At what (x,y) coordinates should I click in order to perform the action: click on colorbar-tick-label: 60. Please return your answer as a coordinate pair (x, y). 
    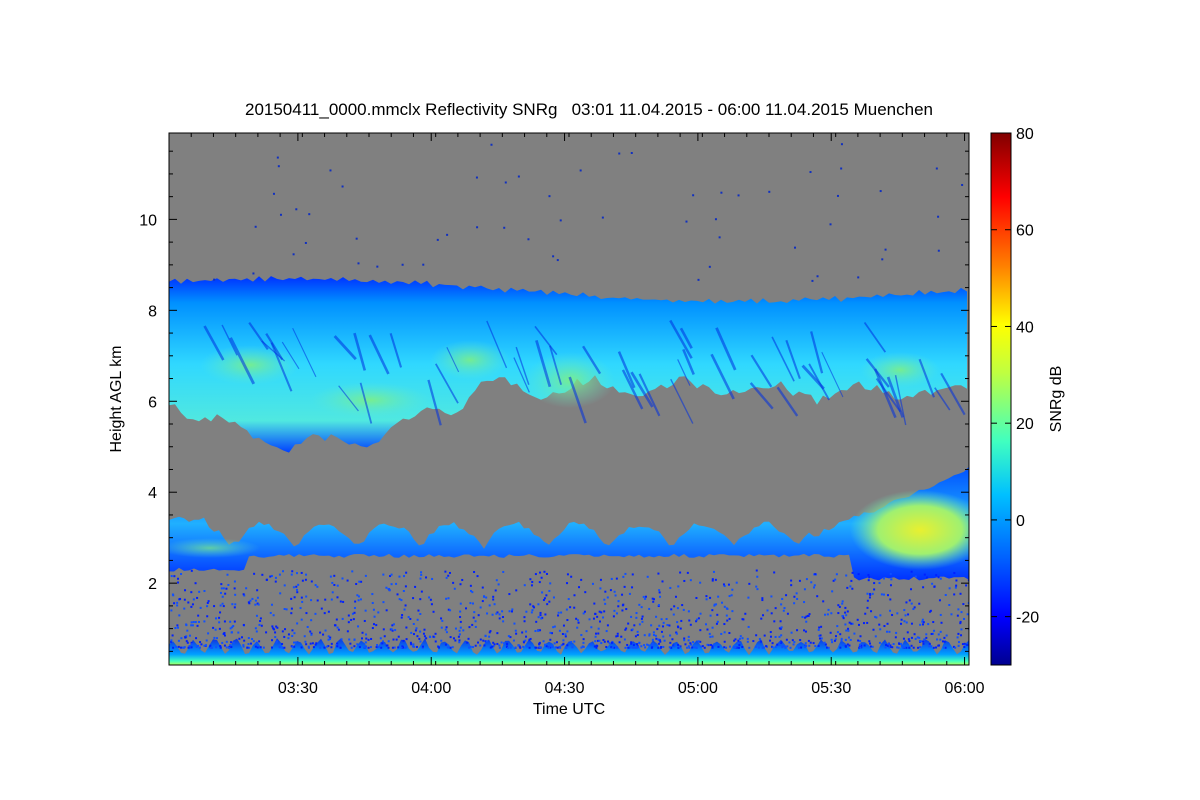
    Looking at the image, I should click on (1025, 231).